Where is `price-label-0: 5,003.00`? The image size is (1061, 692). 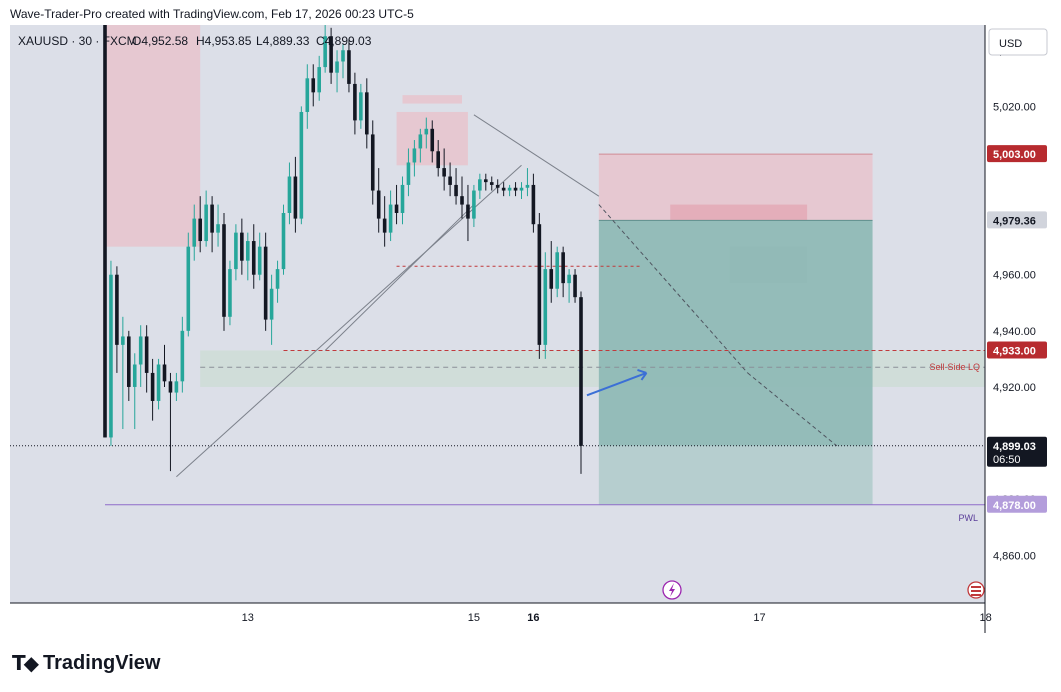
price-label-0: 5,003.00 is located at coordinates (1014, 155).